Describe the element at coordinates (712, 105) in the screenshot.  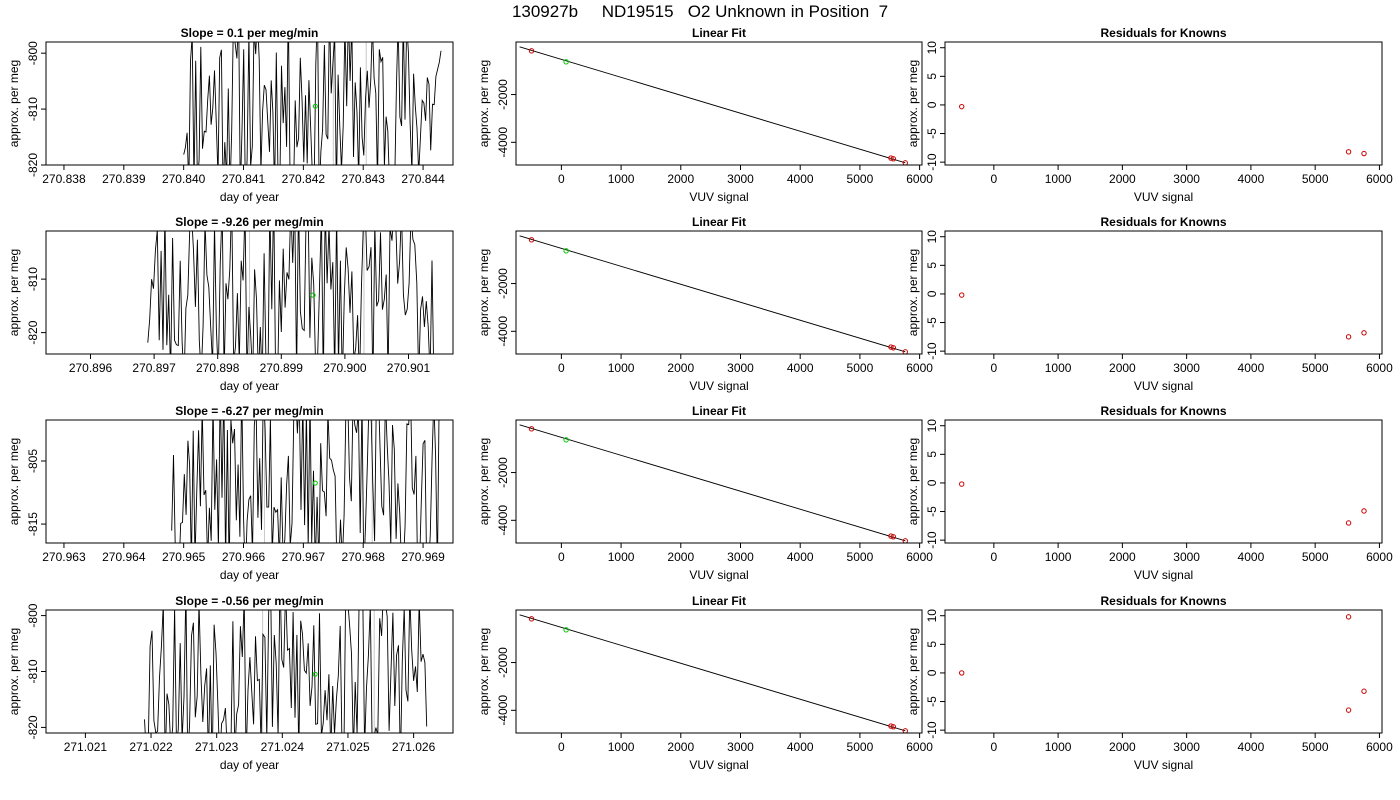
I see `fit-line` at that location.